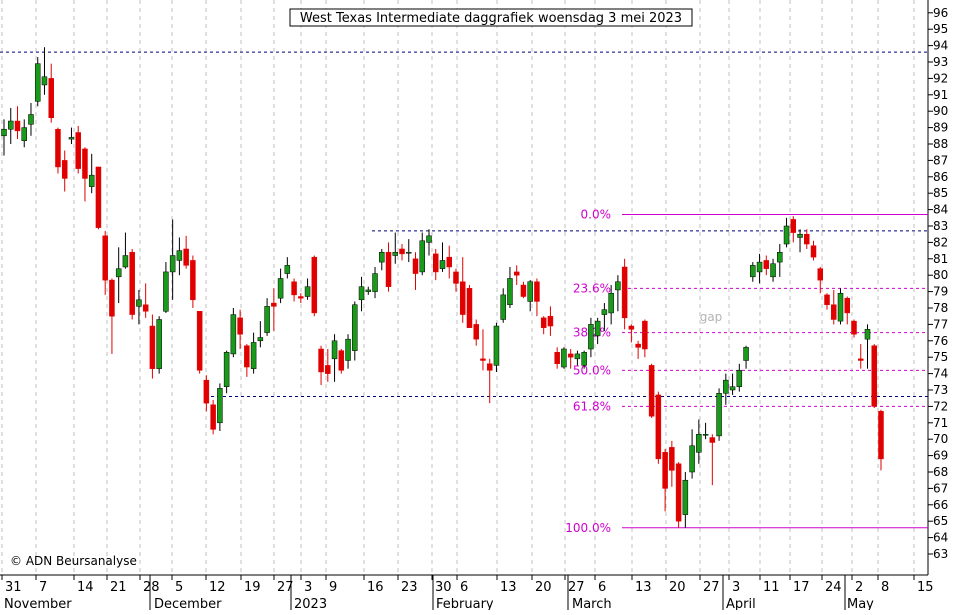  Describe the element at coordinates (588, 528) in the screenshot. I see `fib-level-label: 100.0%` at that location.